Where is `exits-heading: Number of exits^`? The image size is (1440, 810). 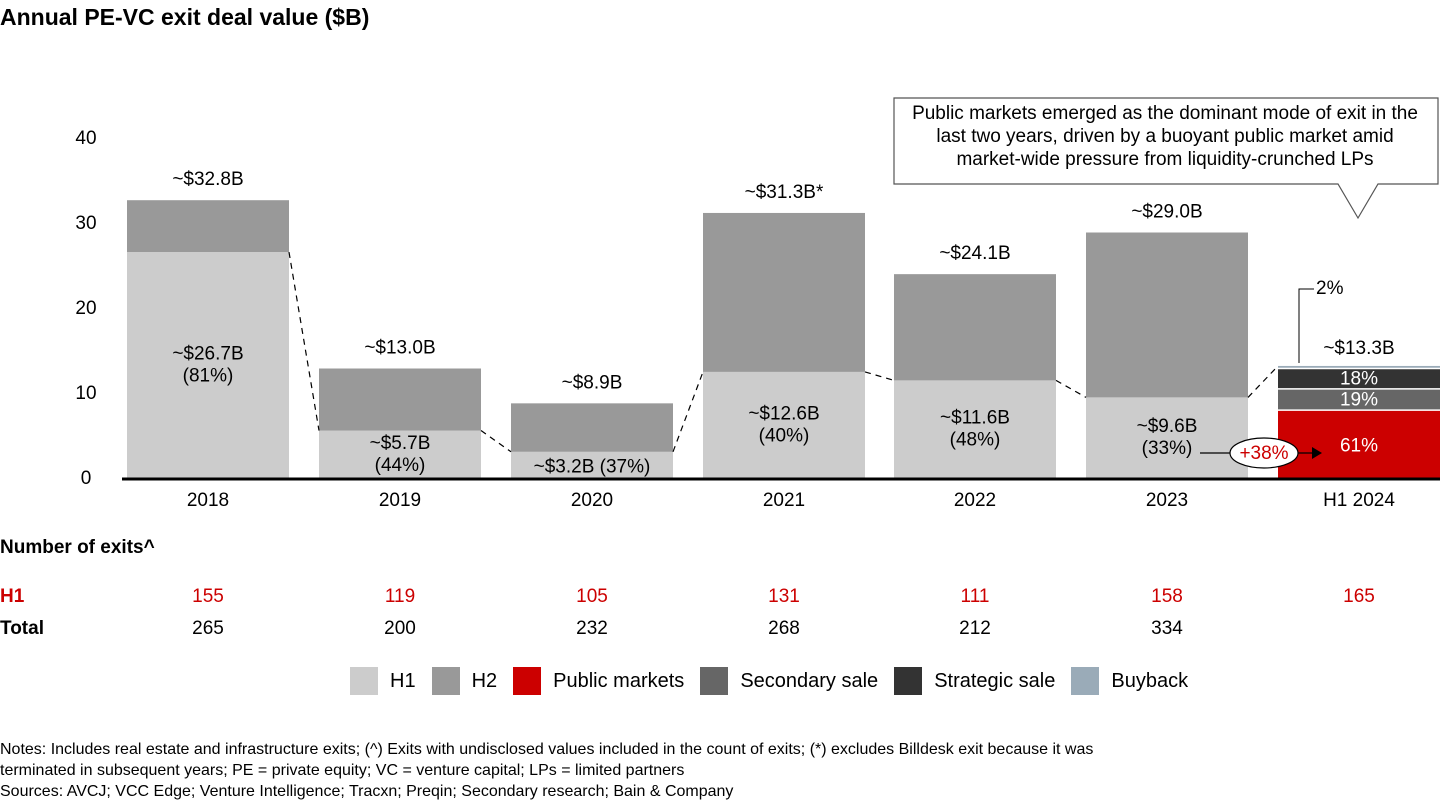
exits-heading: Number of exits^ is located at coordinates (77, 547).